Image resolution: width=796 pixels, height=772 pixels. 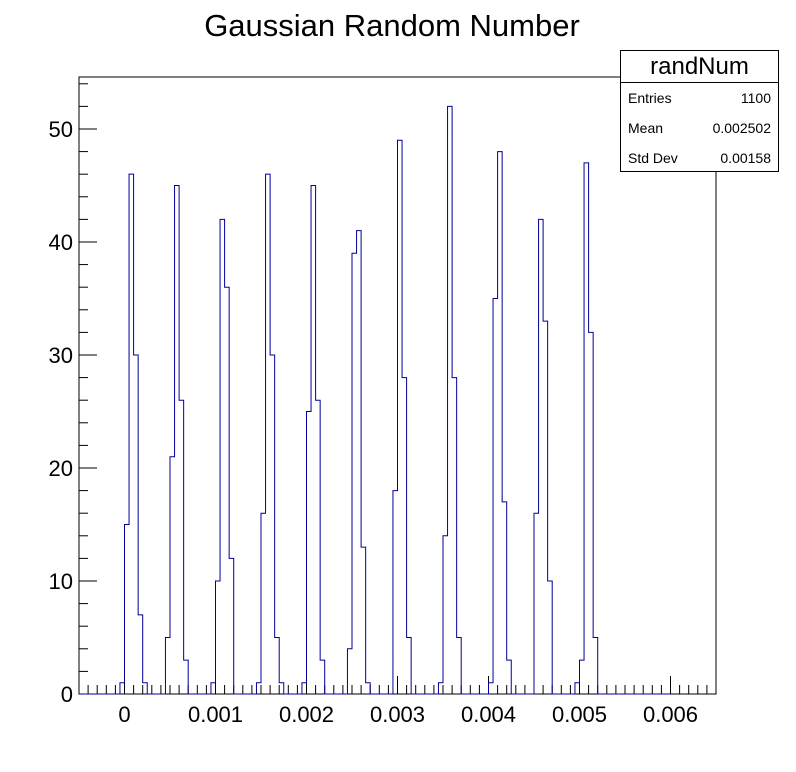 I want to click on x-axis-ticks, so click(x=397, y=685).